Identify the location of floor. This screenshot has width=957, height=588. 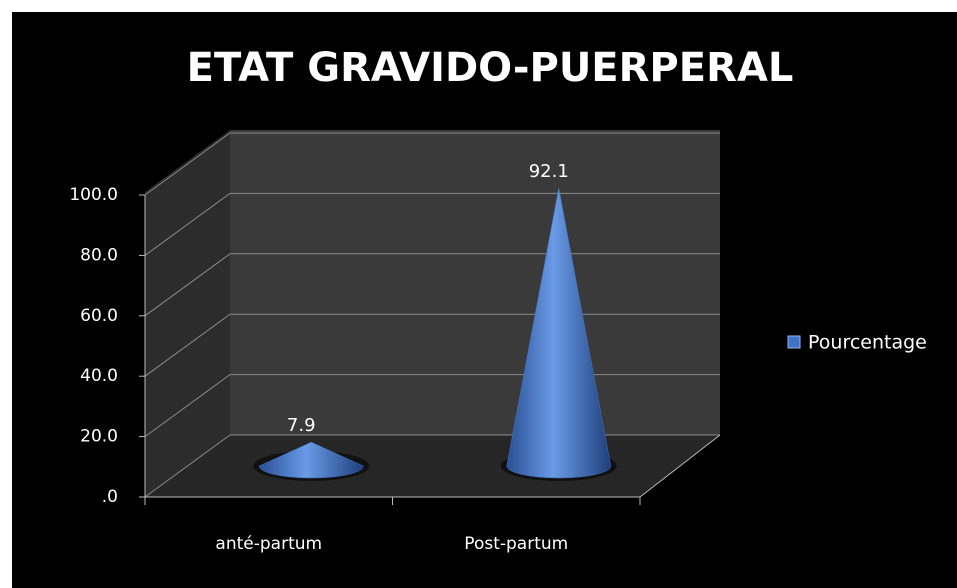
(432, 466).